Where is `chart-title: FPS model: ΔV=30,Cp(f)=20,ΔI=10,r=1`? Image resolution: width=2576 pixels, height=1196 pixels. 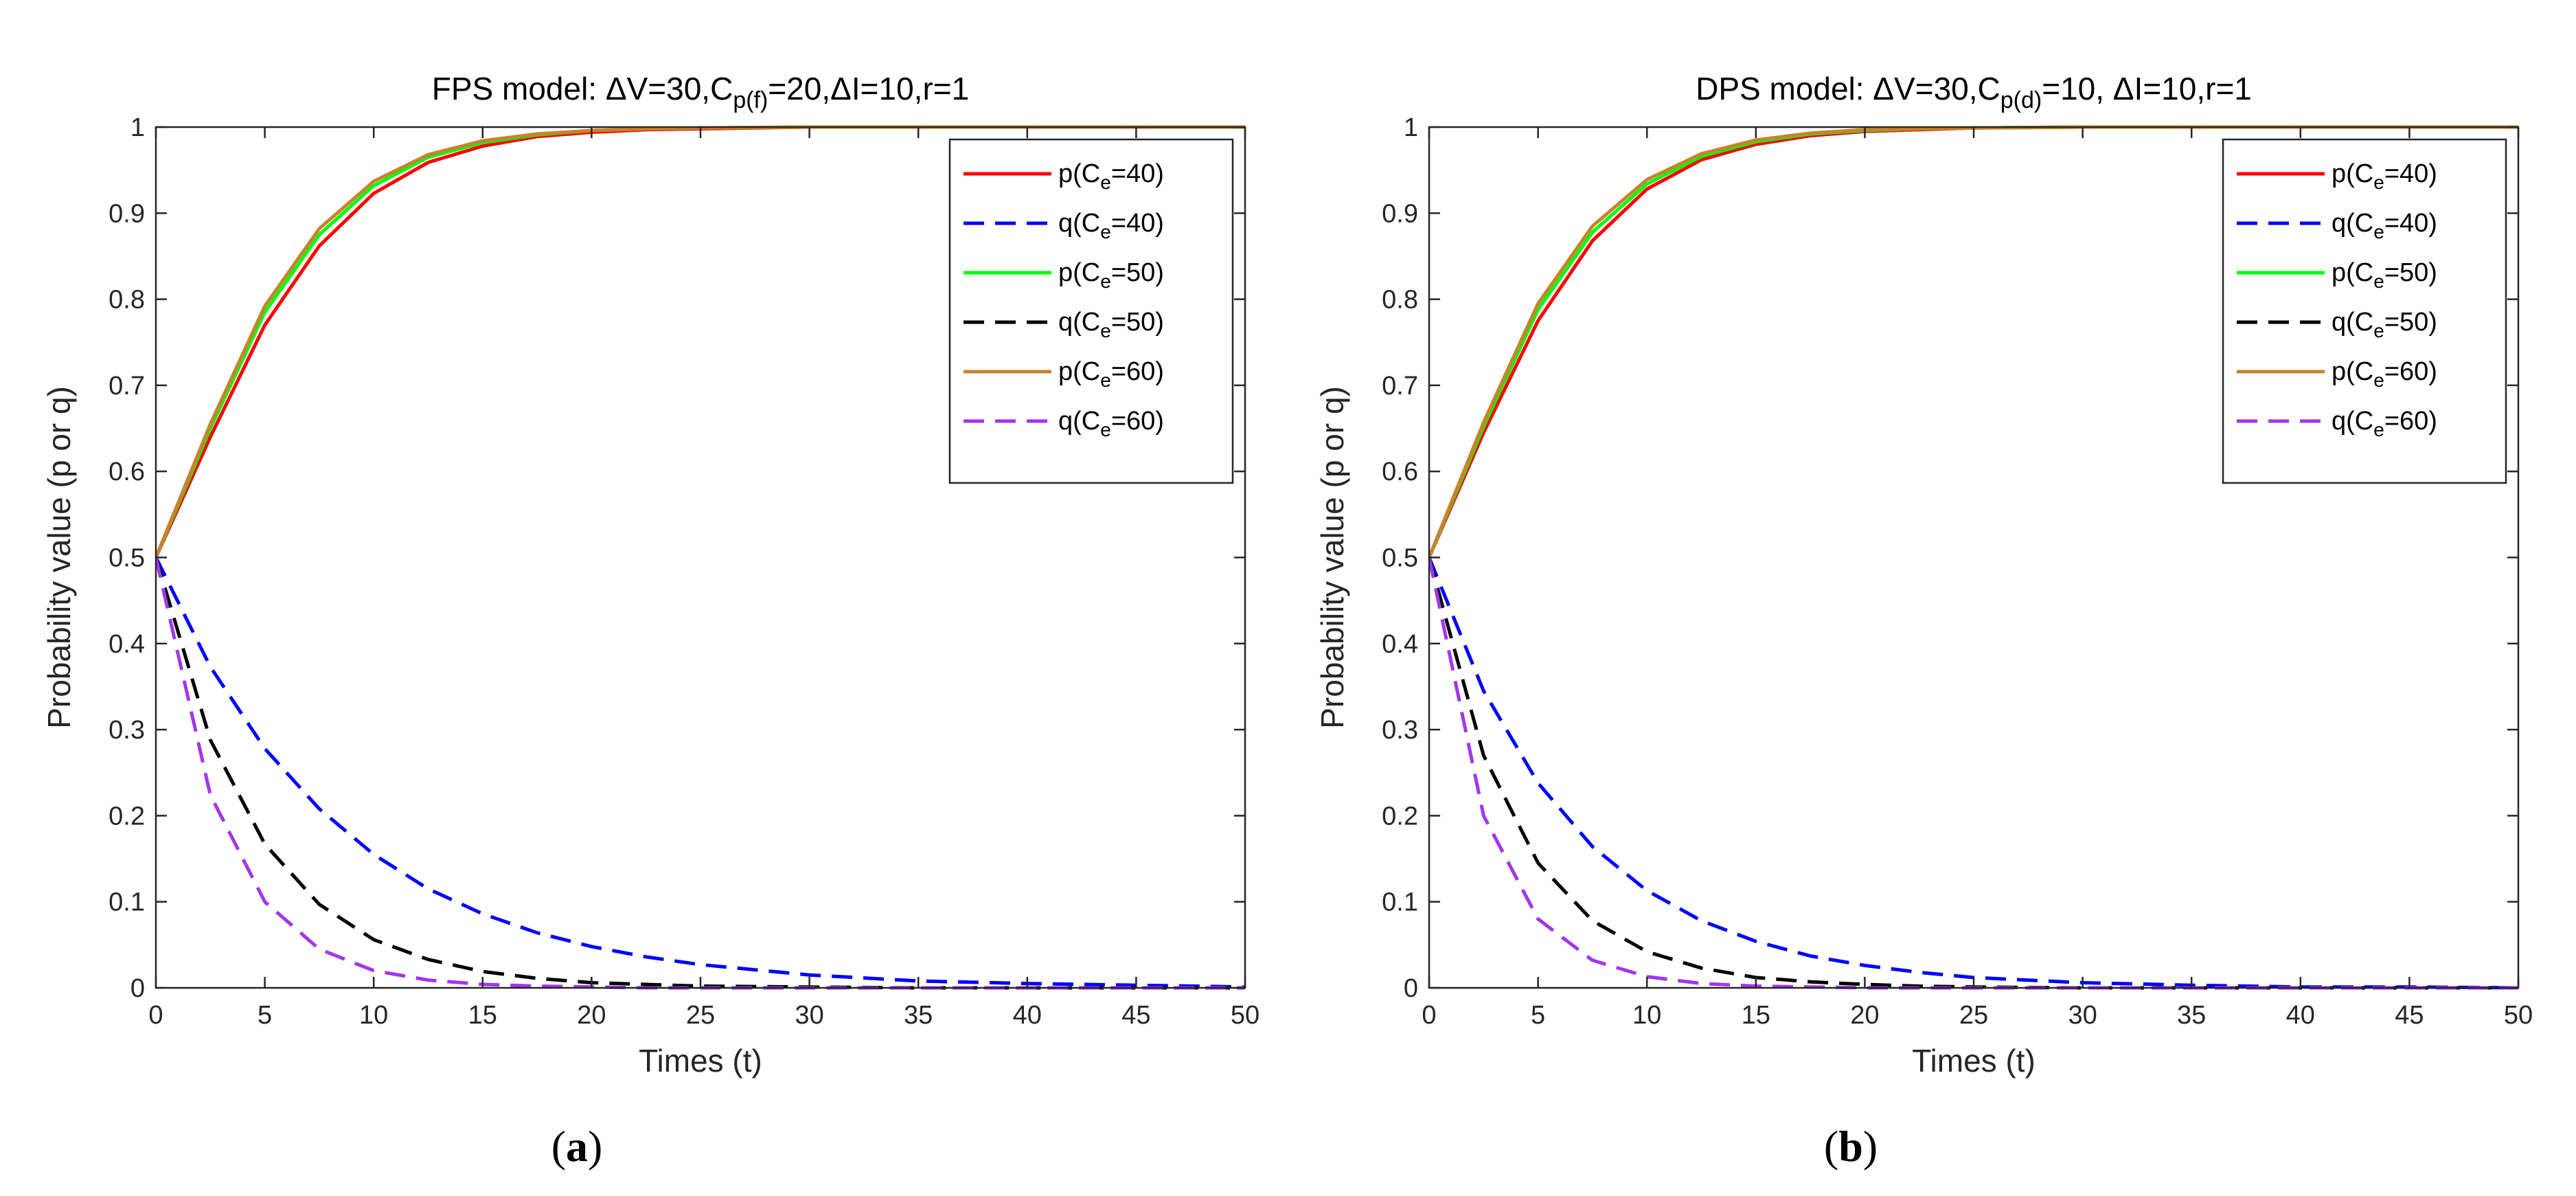 chart-title: FPS model: ΔV=30,Cp(f)=20,ΔI=10,r=1 is located at coordinates (700, 92).